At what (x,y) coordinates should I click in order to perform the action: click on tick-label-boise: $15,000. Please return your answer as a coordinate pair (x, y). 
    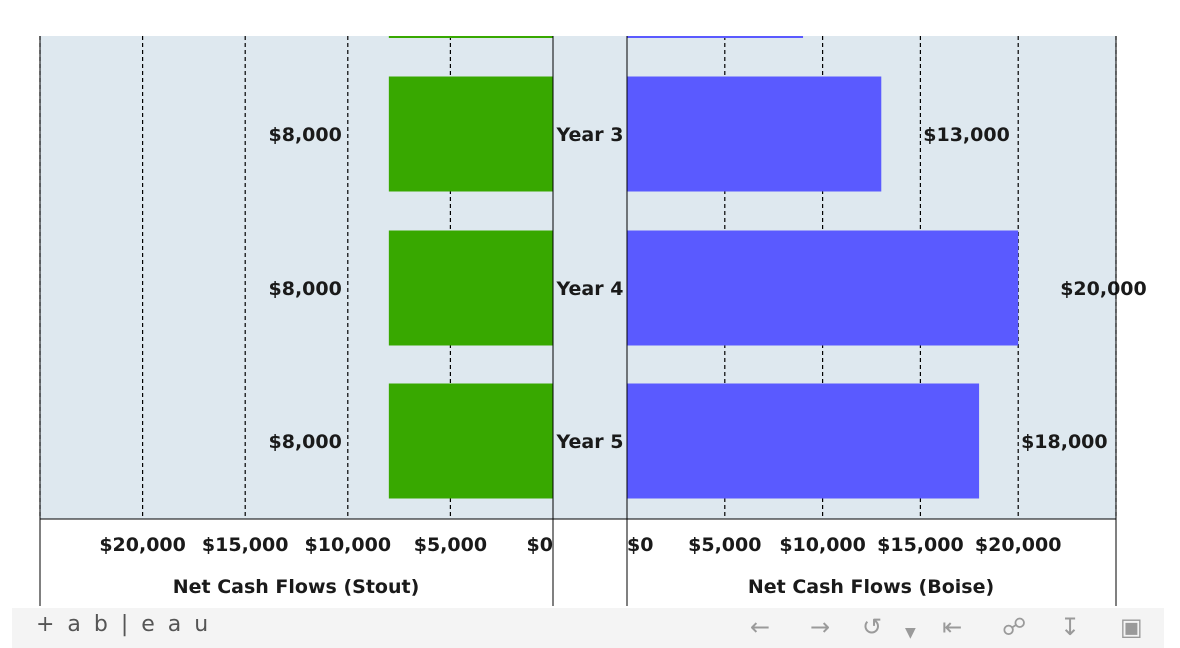
    Looking at the image, I should click on (920, 545).